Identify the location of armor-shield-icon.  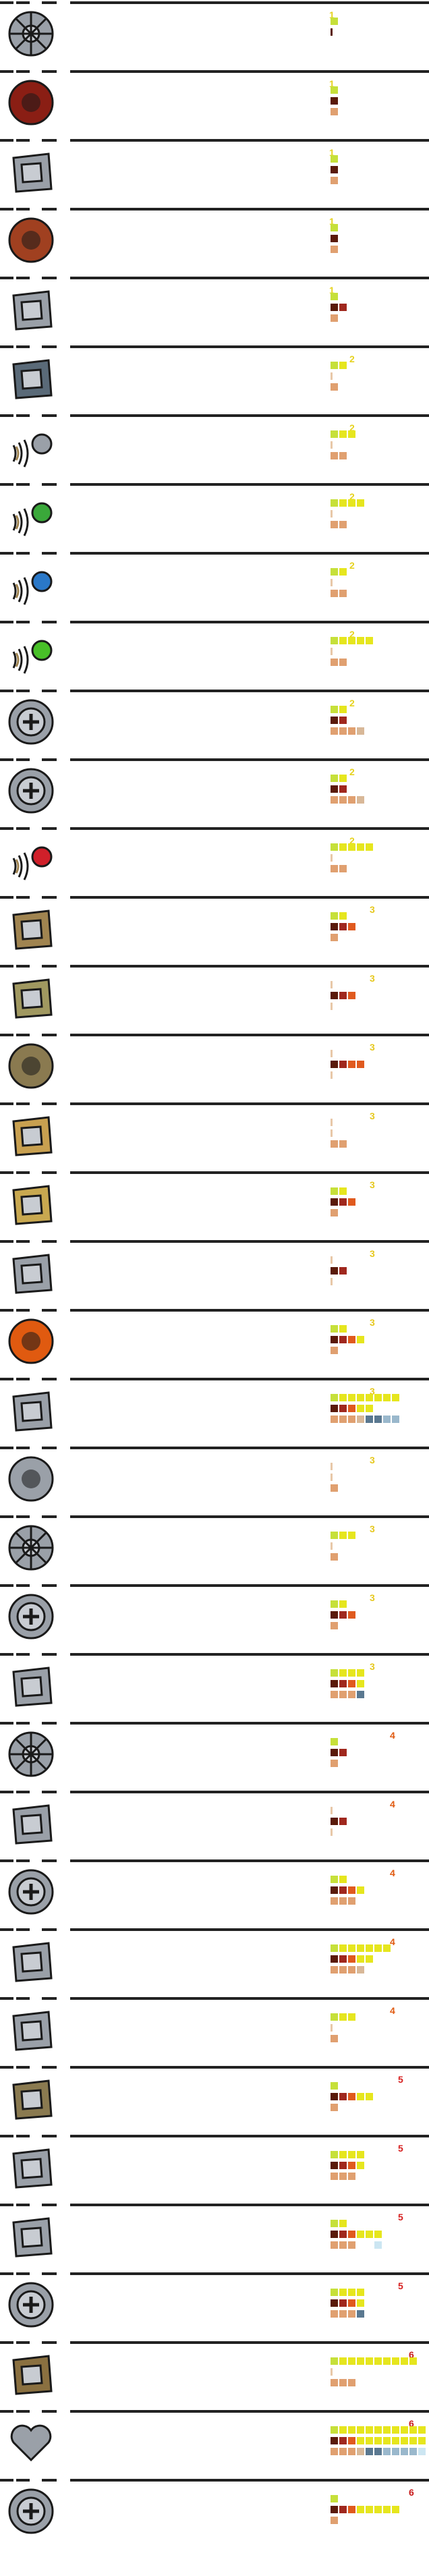
(31, 722).